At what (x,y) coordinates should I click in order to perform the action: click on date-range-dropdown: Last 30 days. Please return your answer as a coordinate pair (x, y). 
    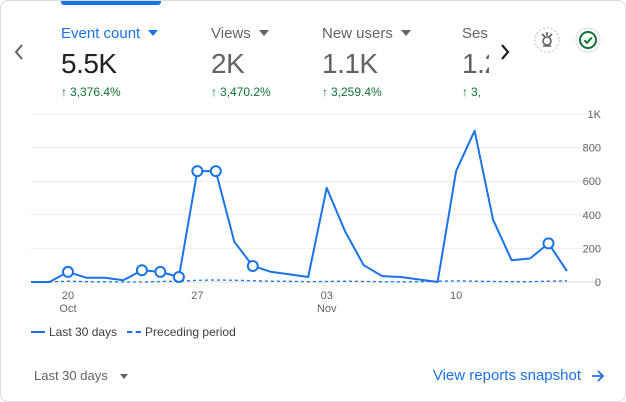
    Looking at the image, I should click on (81, 375).